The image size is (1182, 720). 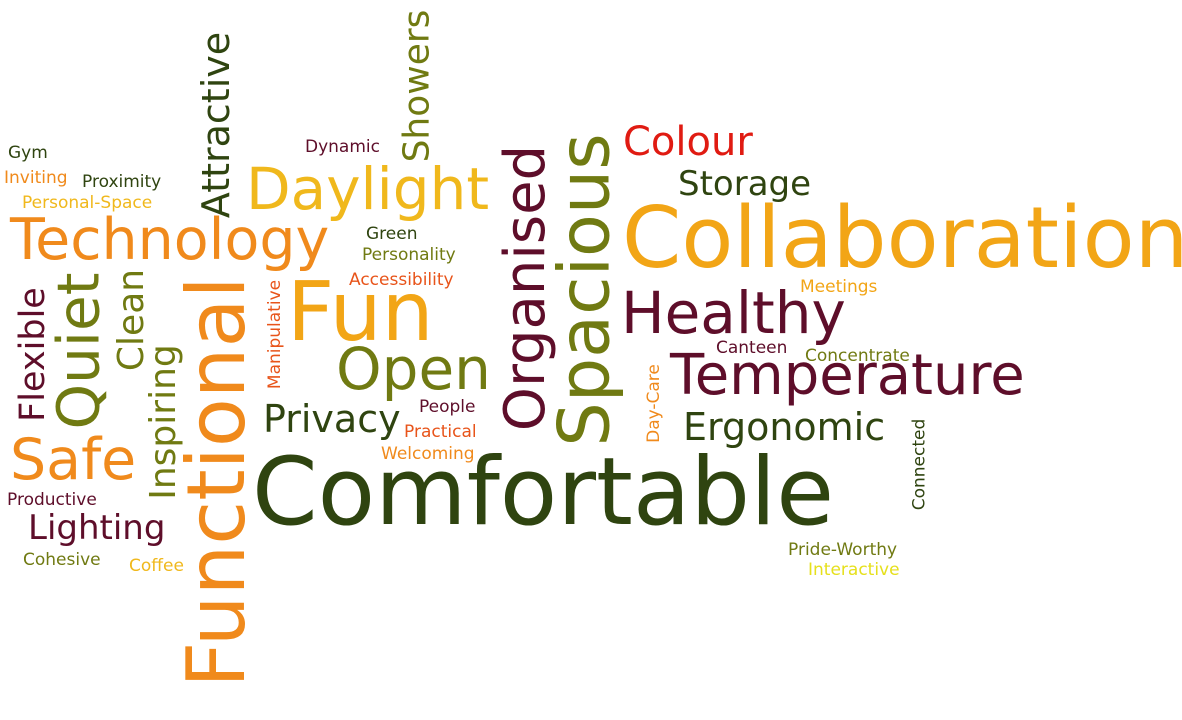 I want to click on word-clean: Clean, so click(x=132, y=320).